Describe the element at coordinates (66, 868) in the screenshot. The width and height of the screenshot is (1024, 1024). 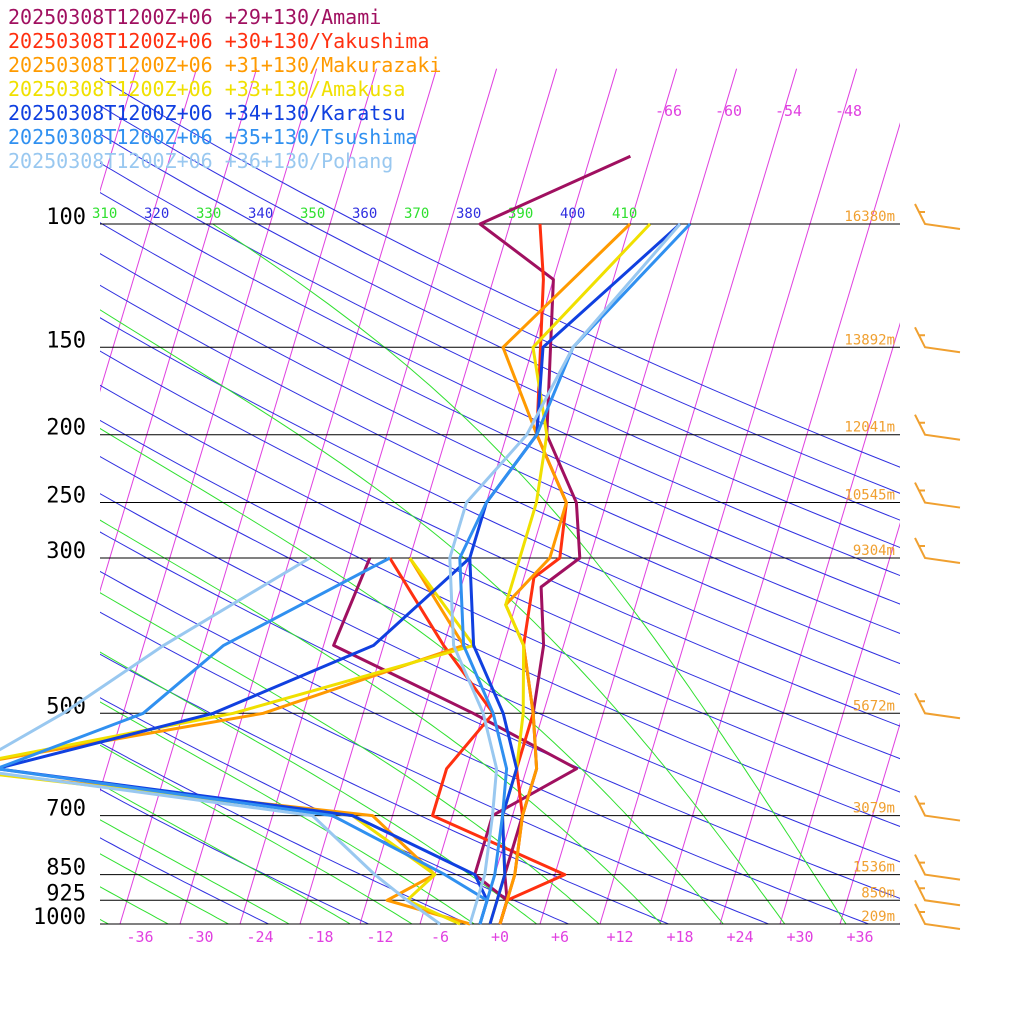
I see `pressure-label: 850` at that location.